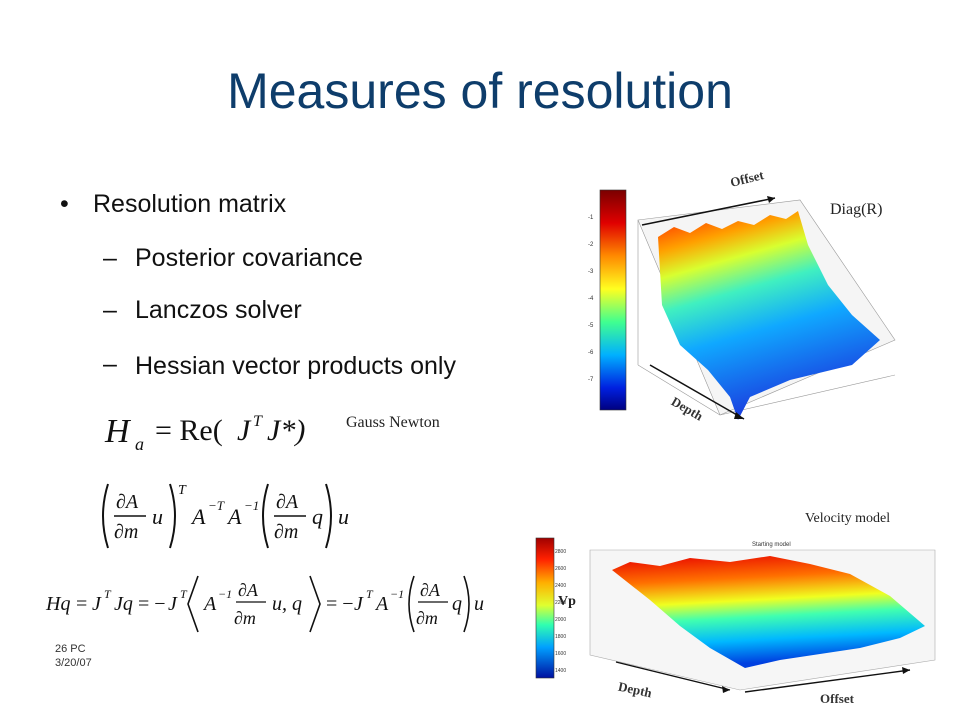 Image resolution: width=960 pixels, height=725 pixels. I want to click on vp-label: Vp, so click(567, 601).